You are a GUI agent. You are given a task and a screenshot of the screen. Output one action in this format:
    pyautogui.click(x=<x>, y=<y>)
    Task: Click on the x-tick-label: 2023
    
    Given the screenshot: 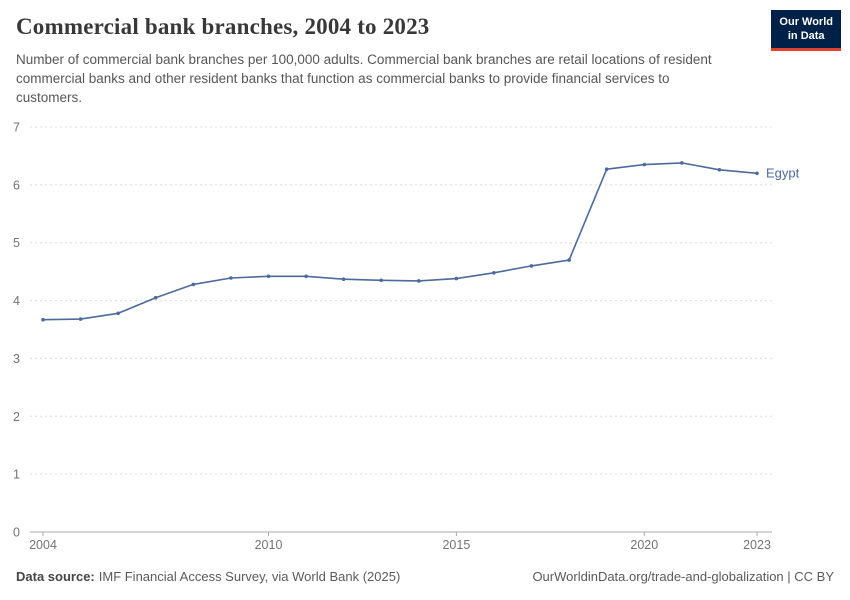 What is the action you would take?
    pyautogui.click(x=757, y=545)
    